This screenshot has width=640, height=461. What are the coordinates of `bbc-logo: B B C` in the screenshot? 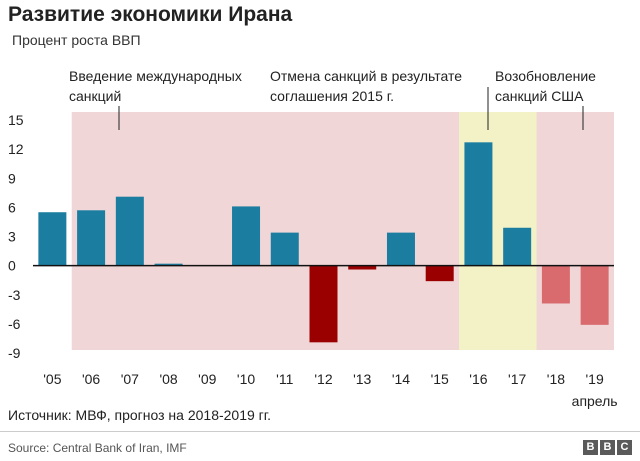 It's located at (607, 447).